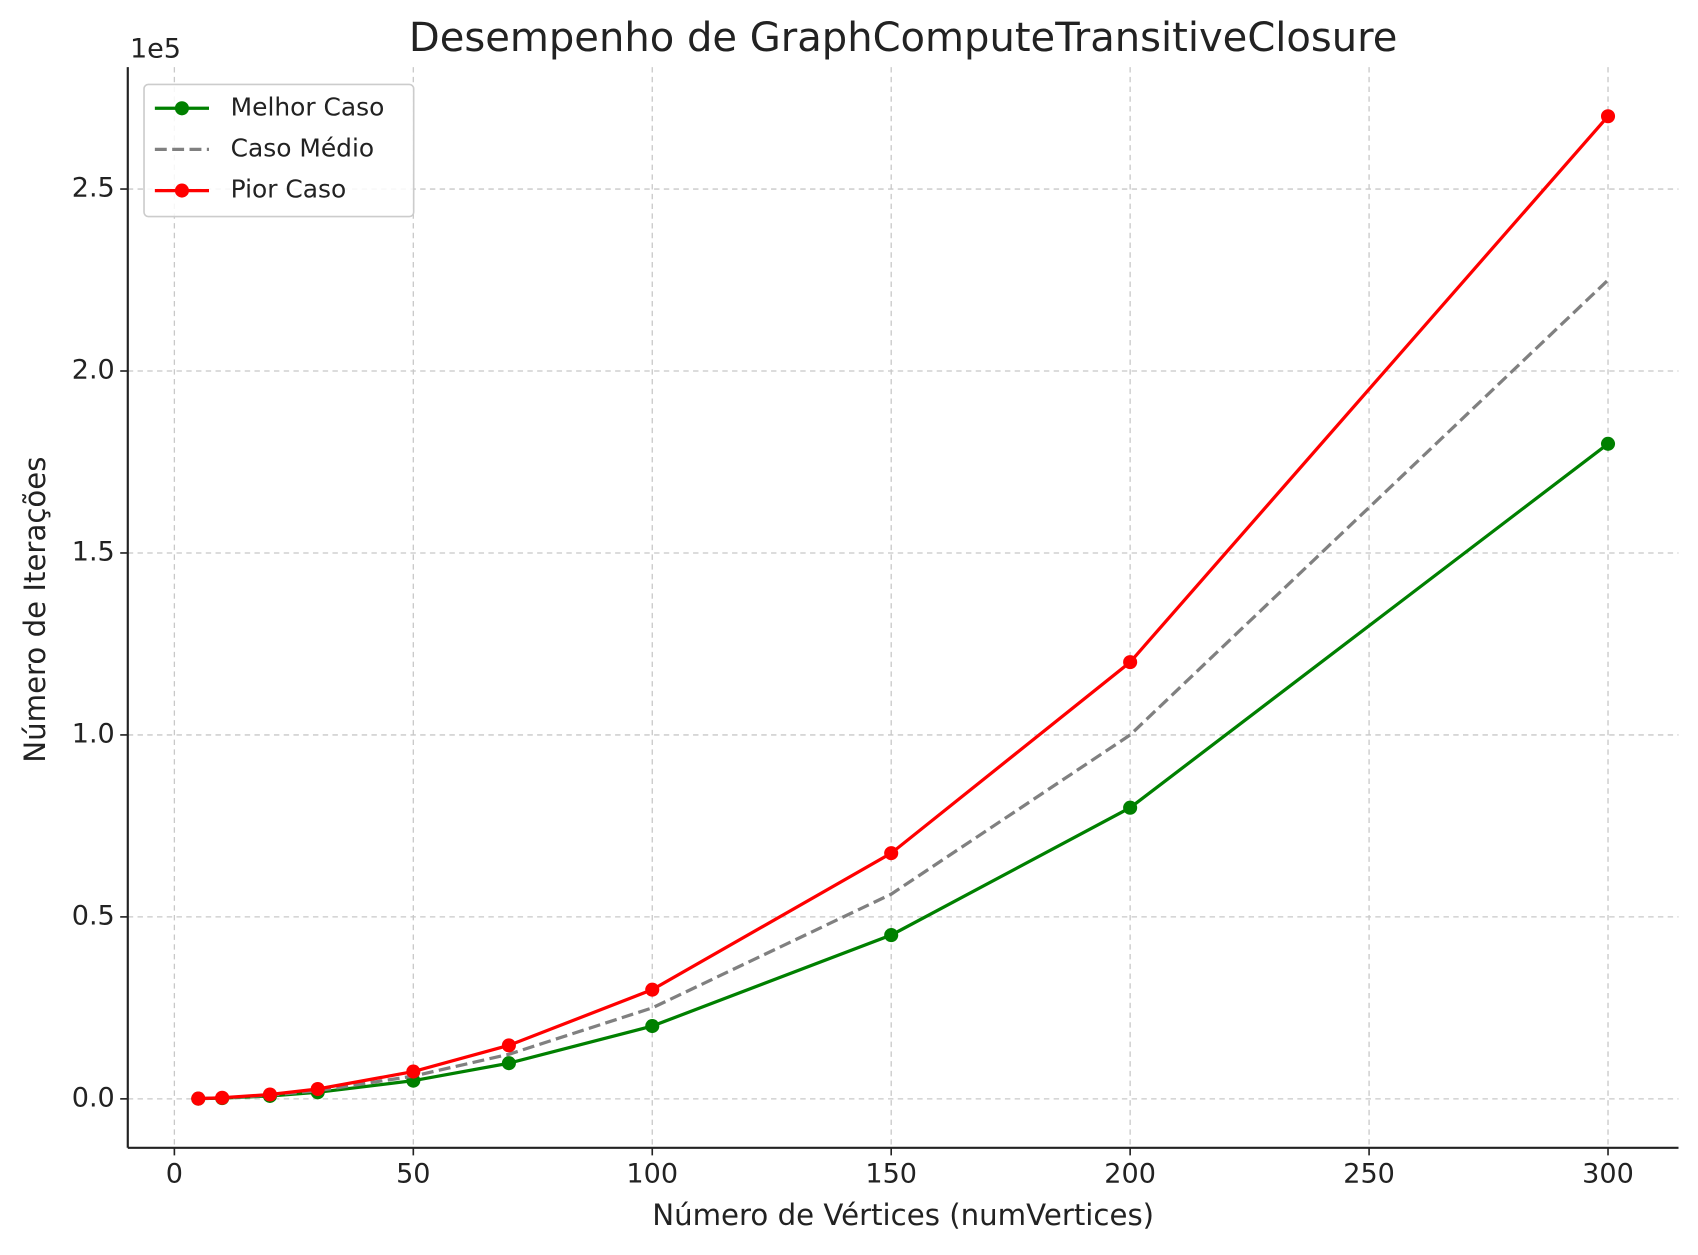 The height and width of the screenshot is (1255, 1698). What do you see at coordinates (413, 1173) in the screenshot?
I see `x-tick-label: 50` at bounding box center [413, 1173].